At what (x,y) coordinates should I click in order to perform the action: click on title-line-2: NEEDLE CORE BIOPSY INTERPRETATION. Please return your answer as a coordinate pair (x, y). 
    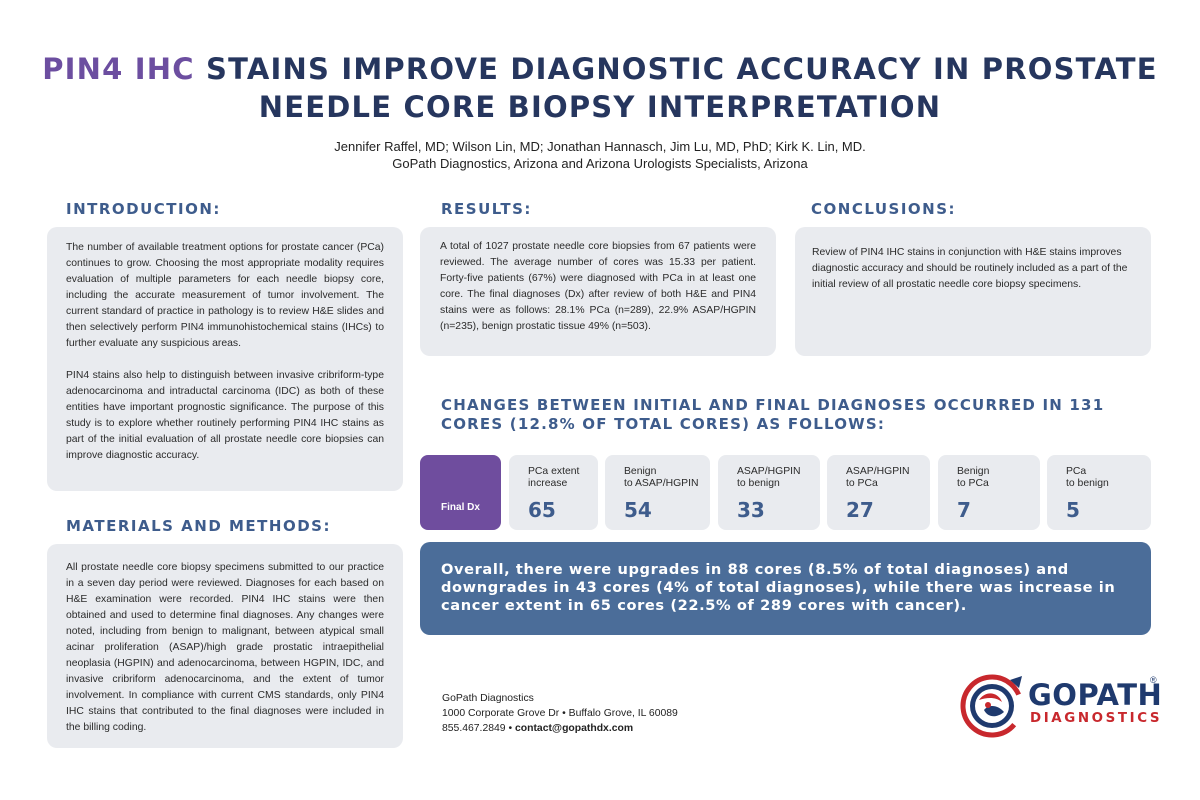
    Looking at the image, I should click on (600, 107).